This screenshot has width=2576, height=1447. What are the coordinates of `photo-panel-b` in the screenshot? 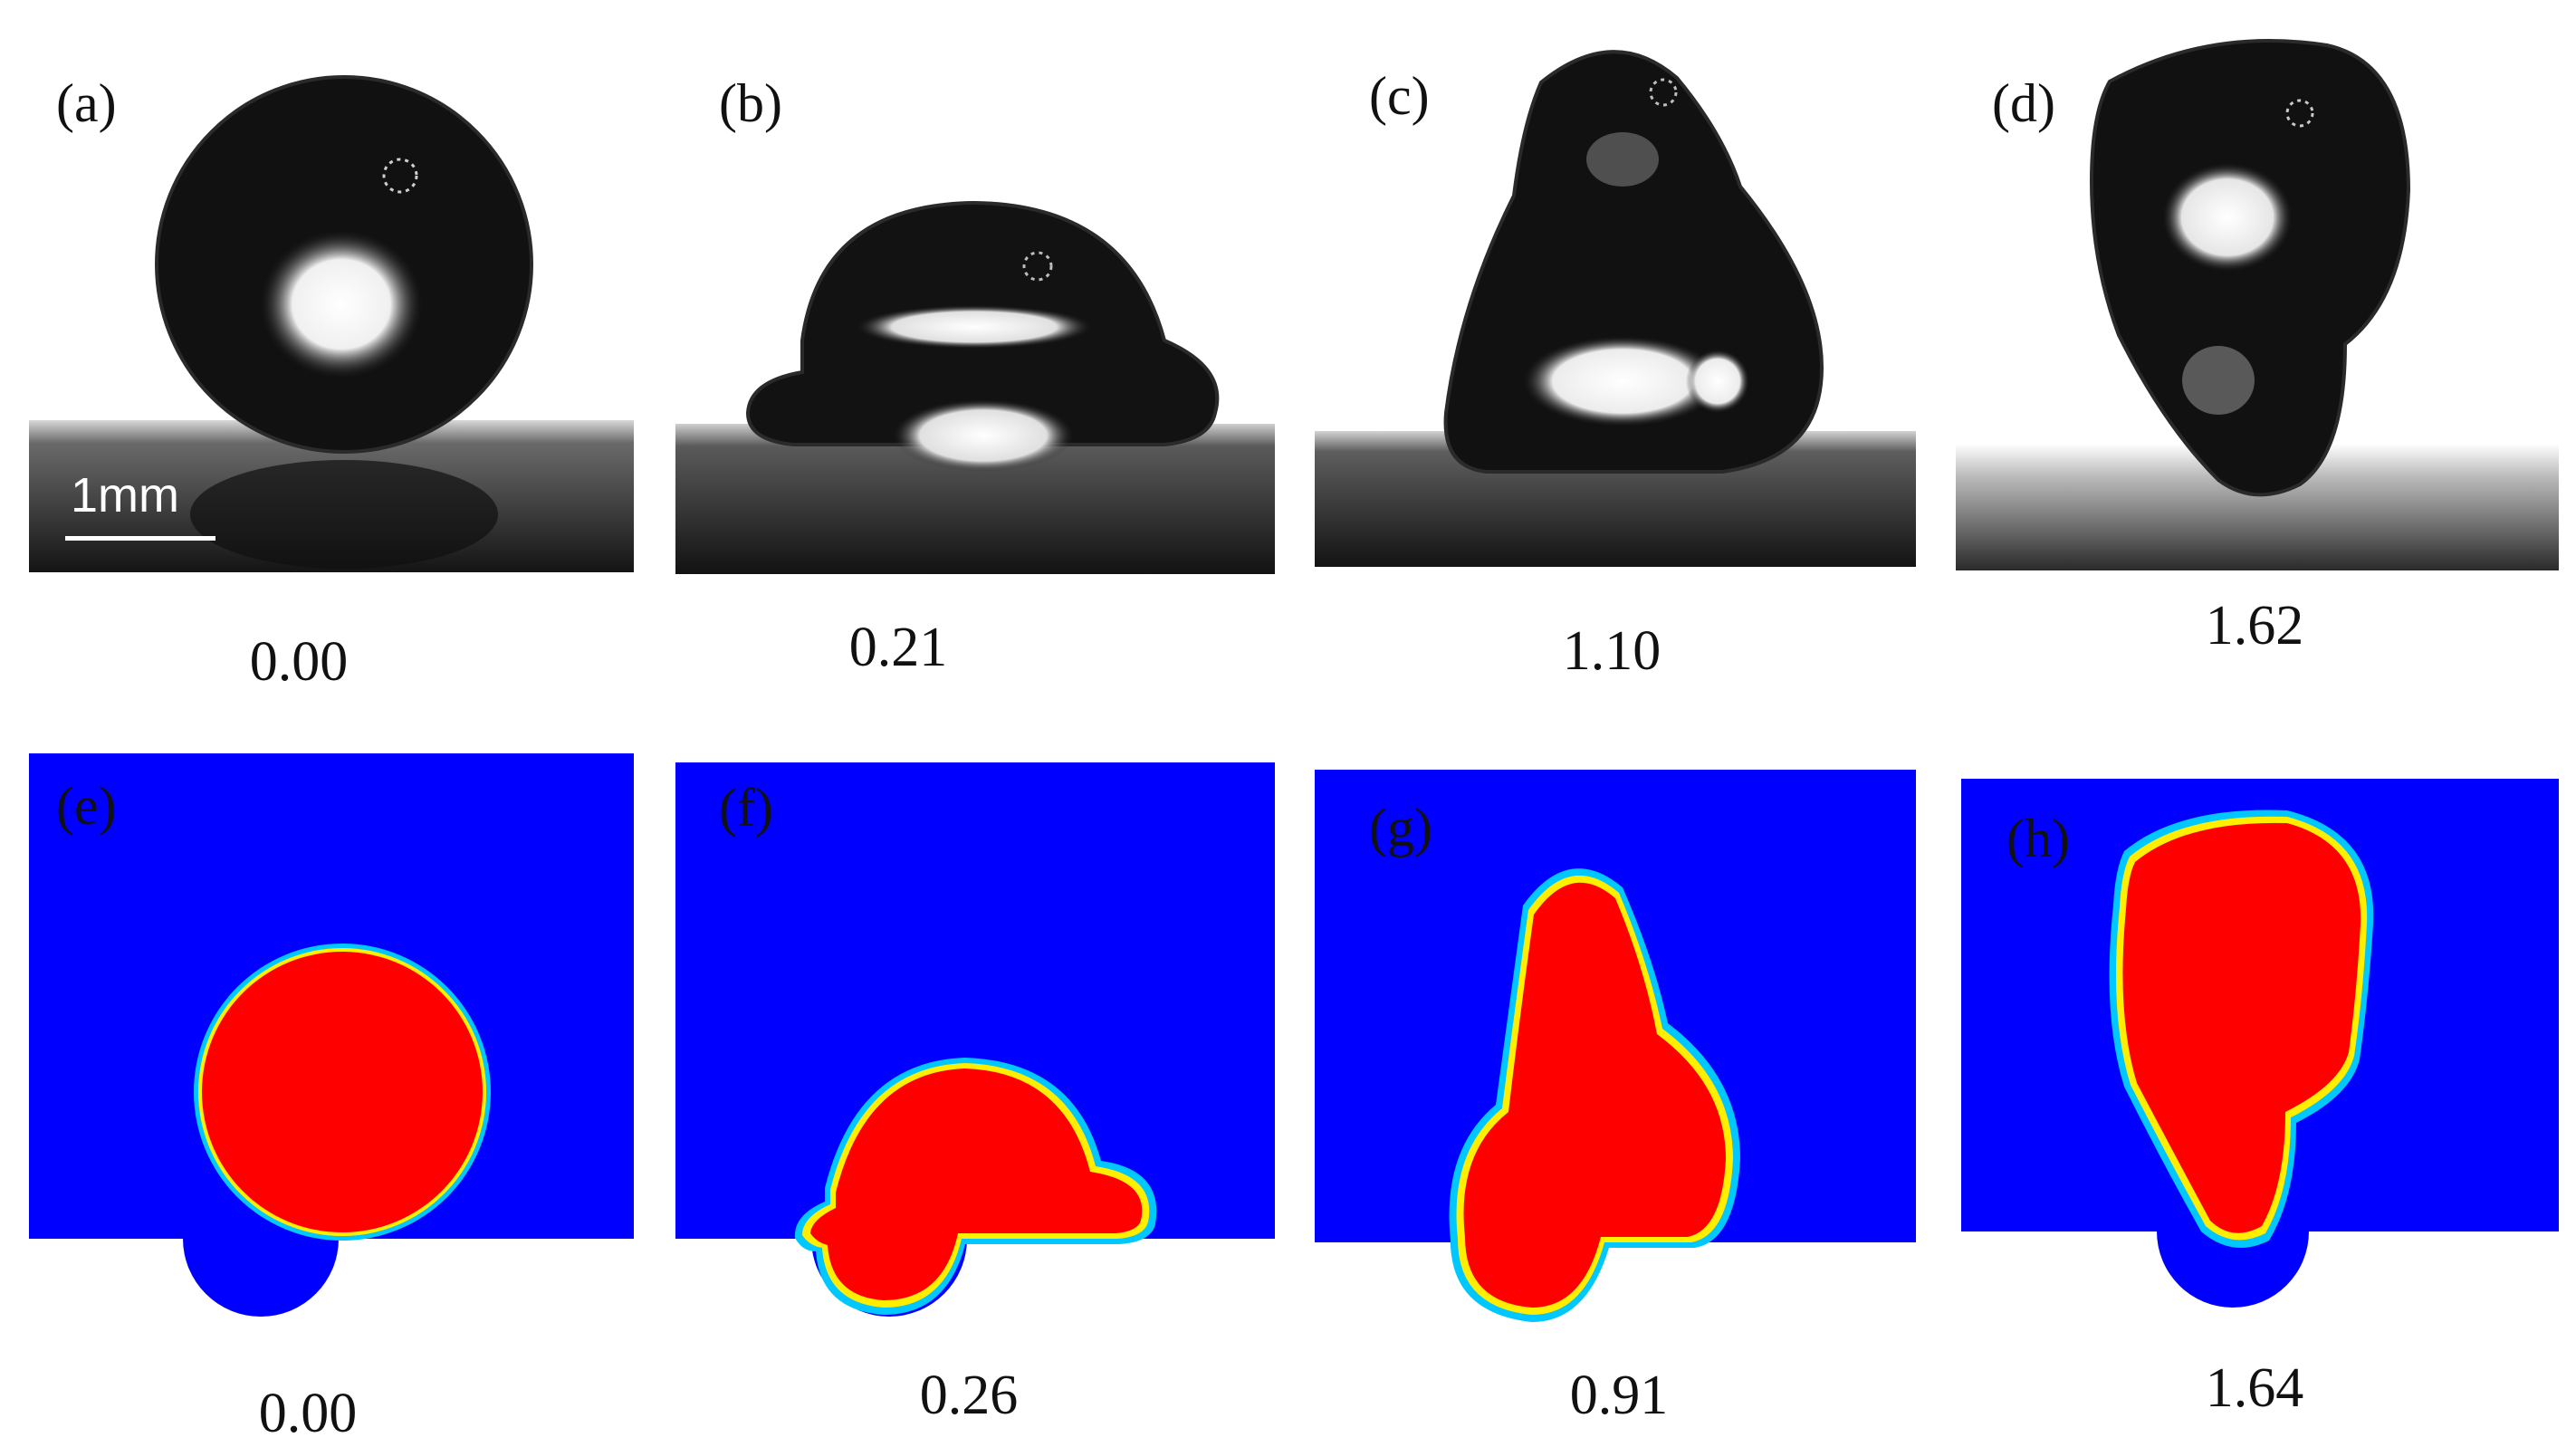 It's located at (975, 303).